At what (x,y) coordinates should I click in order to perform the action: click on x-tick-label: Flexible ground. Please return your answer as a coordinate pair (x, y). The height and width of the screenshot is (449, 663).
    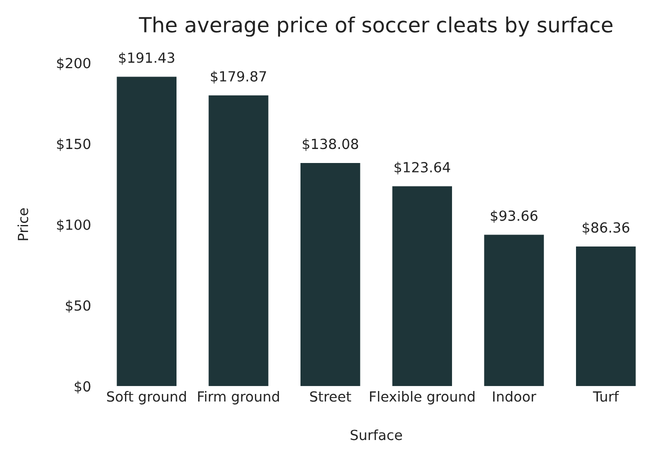
    Looking at the image, I should click on (422, 397).